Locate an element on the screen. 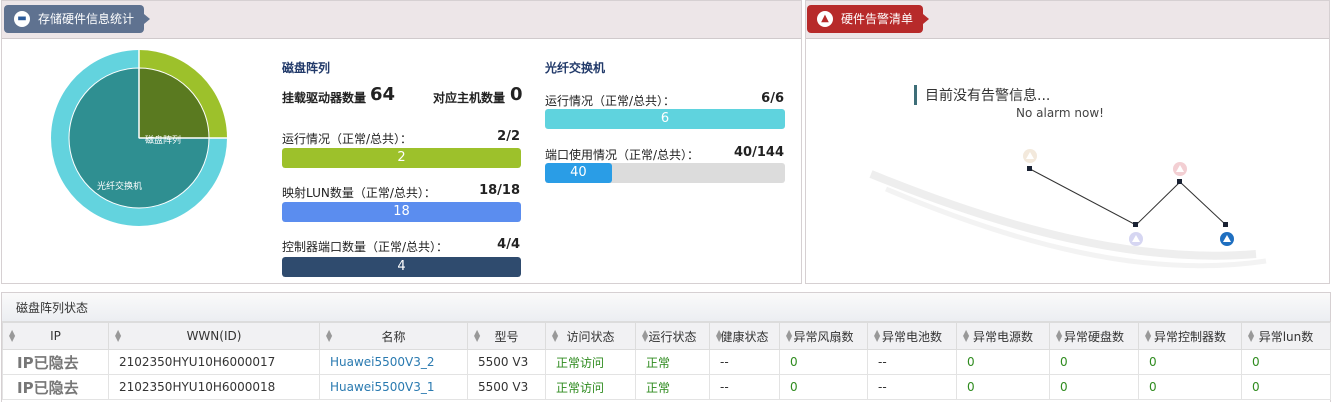 This screenshot has width=1336, height=402. ctrl-value: 4/4 is located at coordinates (508, 244).